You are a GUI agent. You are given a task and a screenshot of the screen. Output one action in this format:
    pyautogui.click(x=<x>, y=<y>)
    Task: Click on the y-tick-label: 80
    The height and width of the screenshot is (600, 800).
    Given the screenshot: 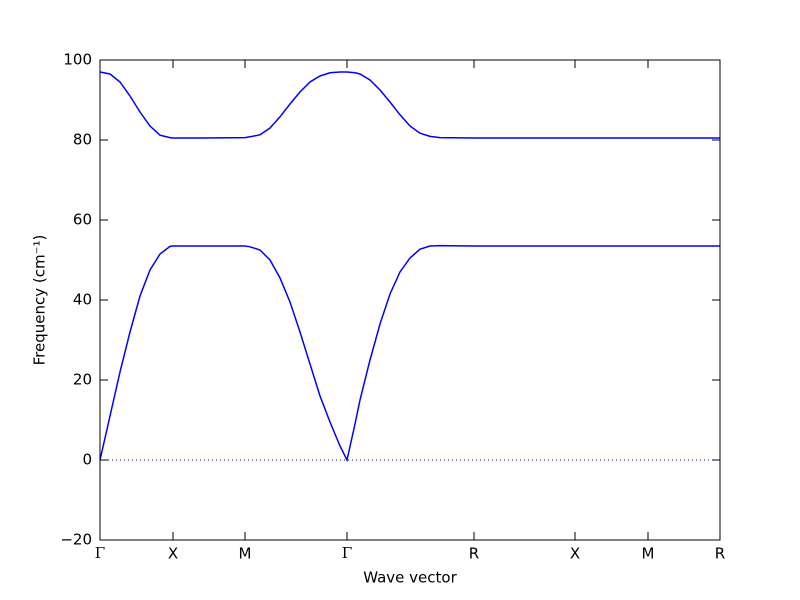 What is the action you would take?
    pyautogui.click(x=82, y=140)
    